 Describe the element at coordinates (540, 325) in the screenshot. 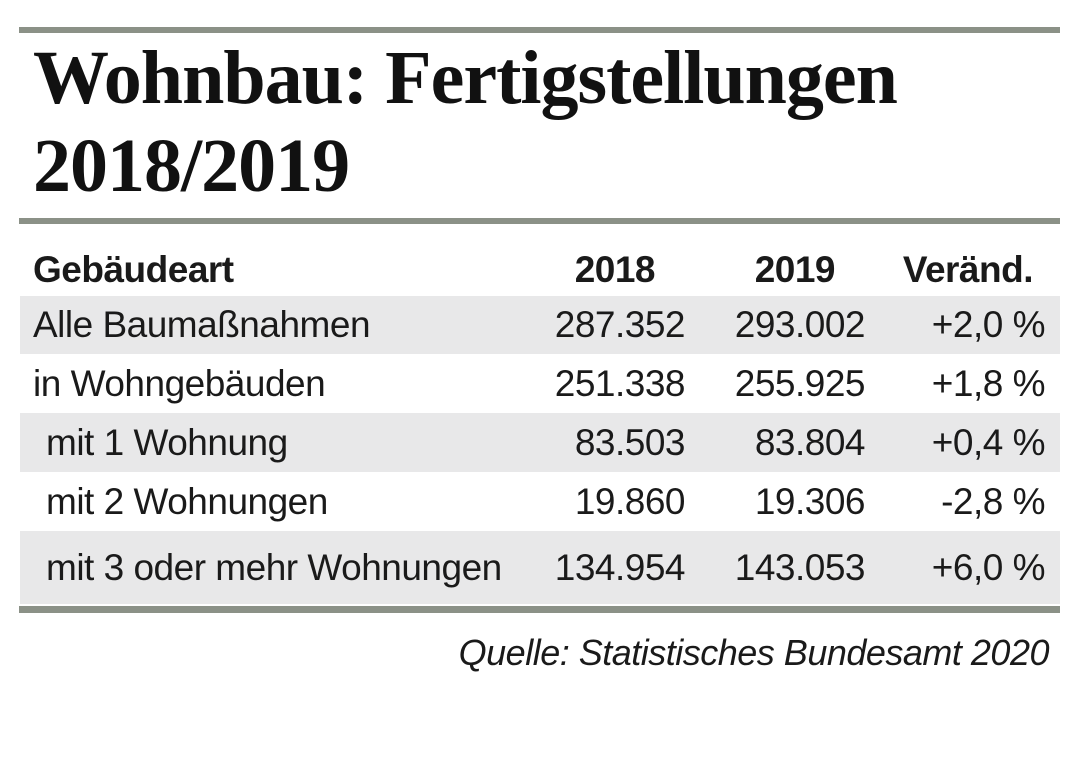

I see `table-row-alle-baumassnahmen: Alle Baumaßnahmen 287.352 293.002 +2,0 %` at that location.